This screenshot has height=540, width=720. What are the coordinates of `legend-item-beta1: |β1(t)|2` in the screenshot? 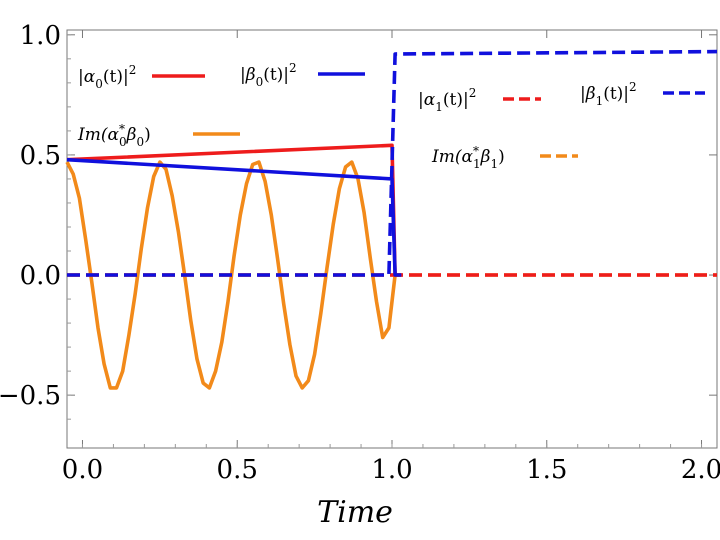 It's located at (642, 94).